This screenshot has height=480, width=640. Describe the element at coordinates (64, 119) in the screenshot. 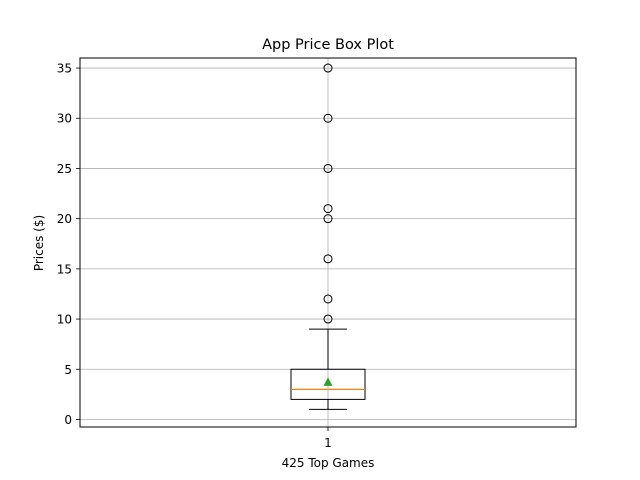

I see `y-tick-label: 30` at that location.